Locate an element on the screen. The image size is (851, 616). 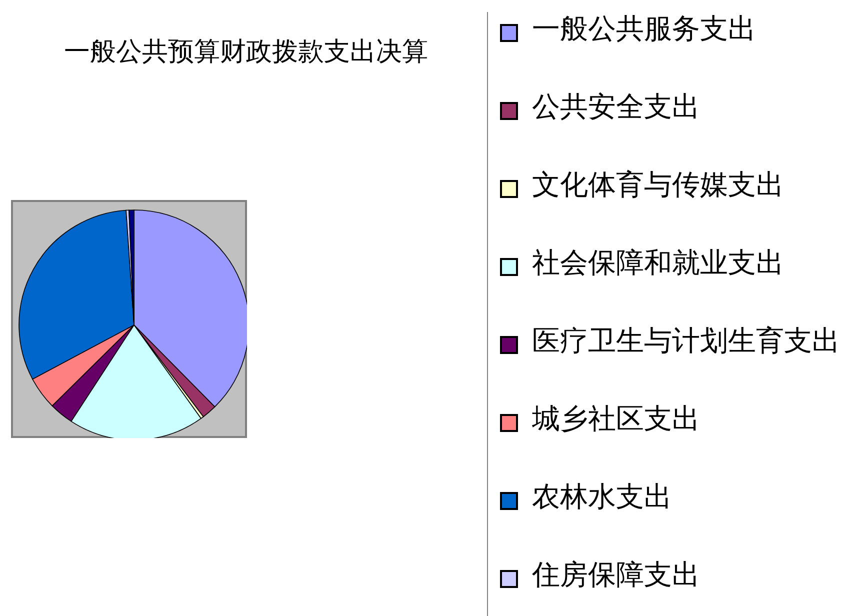
legend-label: 一般公共服务支出 is located at coordinates (644, 30).